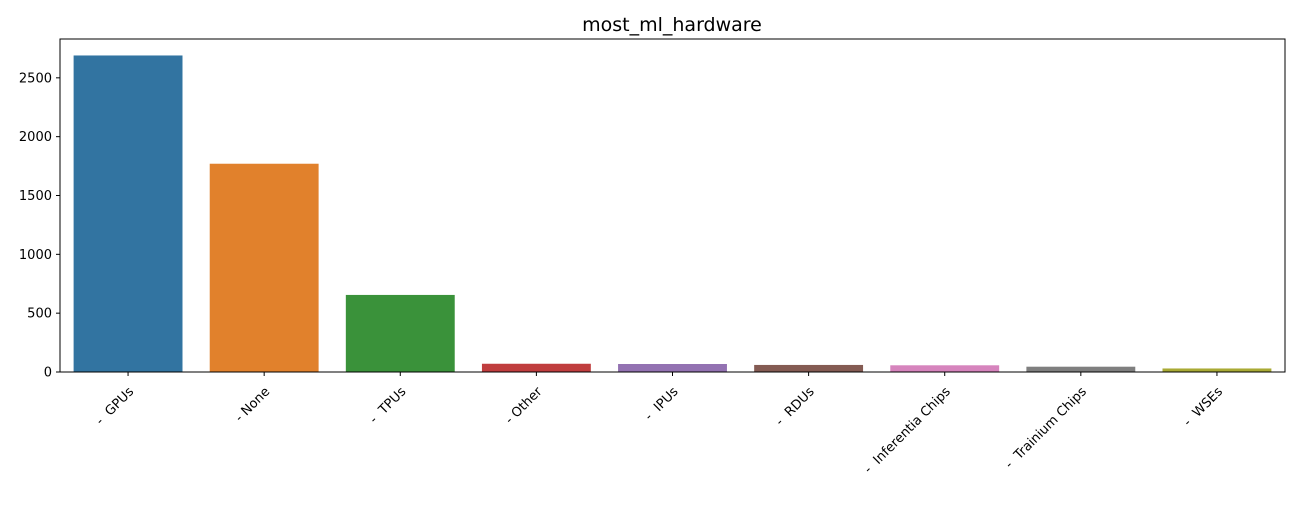 The height and width of the screenshot is (505, 1300). Describe the element at coordinates (794, 408) in the screenshot. I see `x-tick-label: - RDUs` at that location.